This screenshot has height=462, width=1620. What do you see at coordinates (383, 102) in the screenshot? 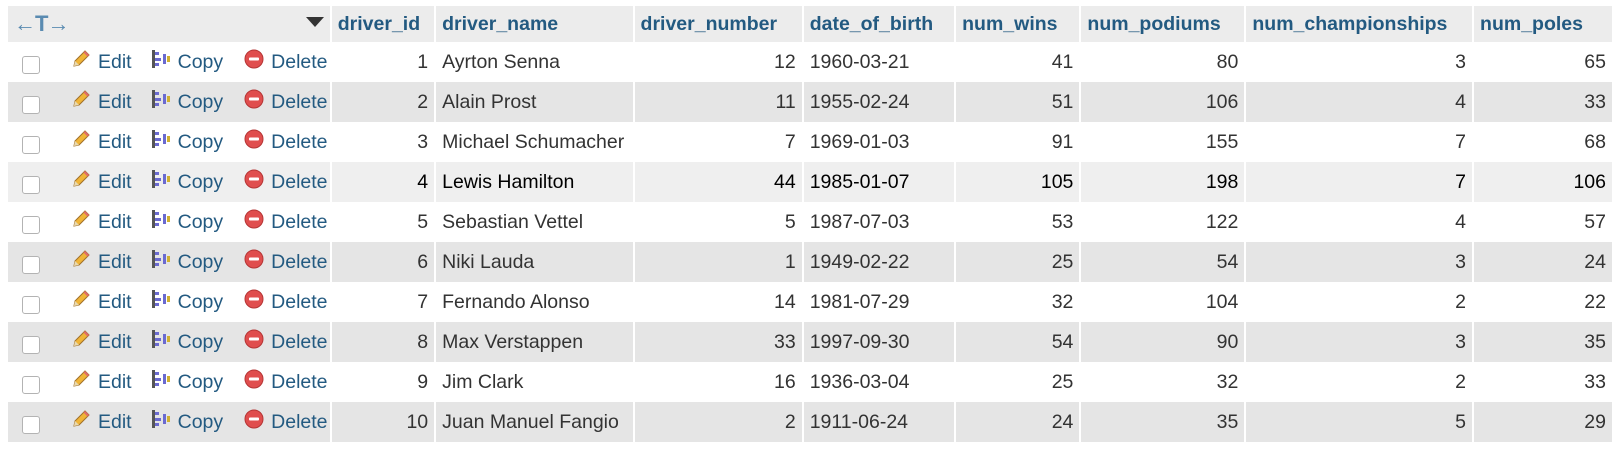
I see `cell-driver-id: 2` at bounding box center [383, 102].